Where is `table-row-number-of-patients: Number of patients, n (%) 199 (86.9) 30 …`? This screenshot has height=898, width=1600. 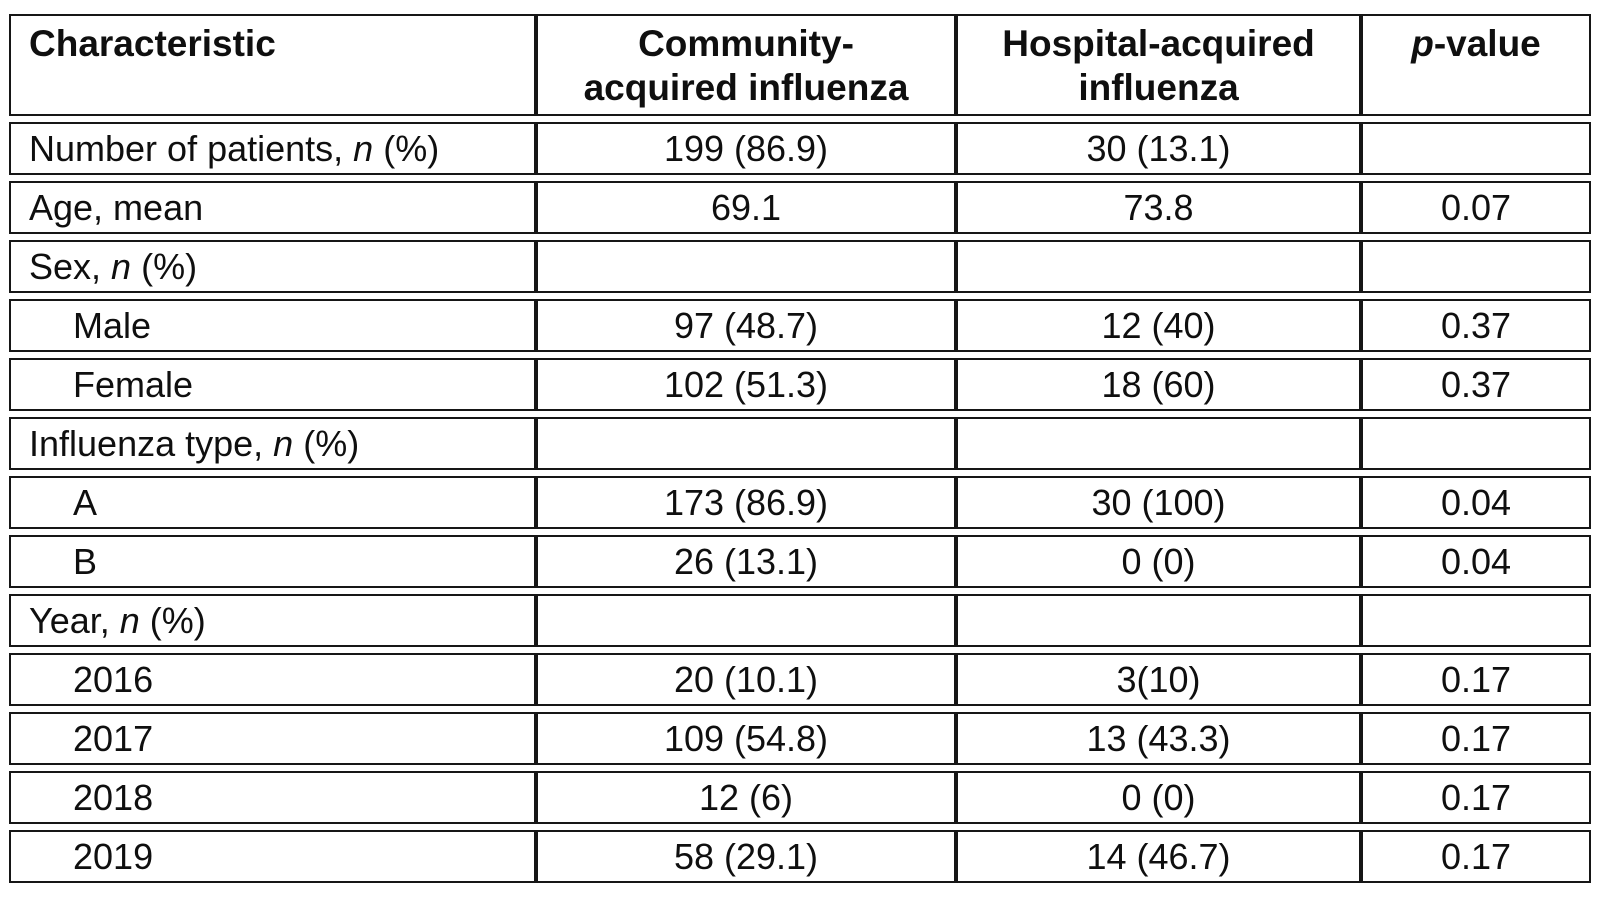 table-row-number-of-patients: Number of patients, n (%) 199 (86.9) 30 … is located at coordinates (800, 148).